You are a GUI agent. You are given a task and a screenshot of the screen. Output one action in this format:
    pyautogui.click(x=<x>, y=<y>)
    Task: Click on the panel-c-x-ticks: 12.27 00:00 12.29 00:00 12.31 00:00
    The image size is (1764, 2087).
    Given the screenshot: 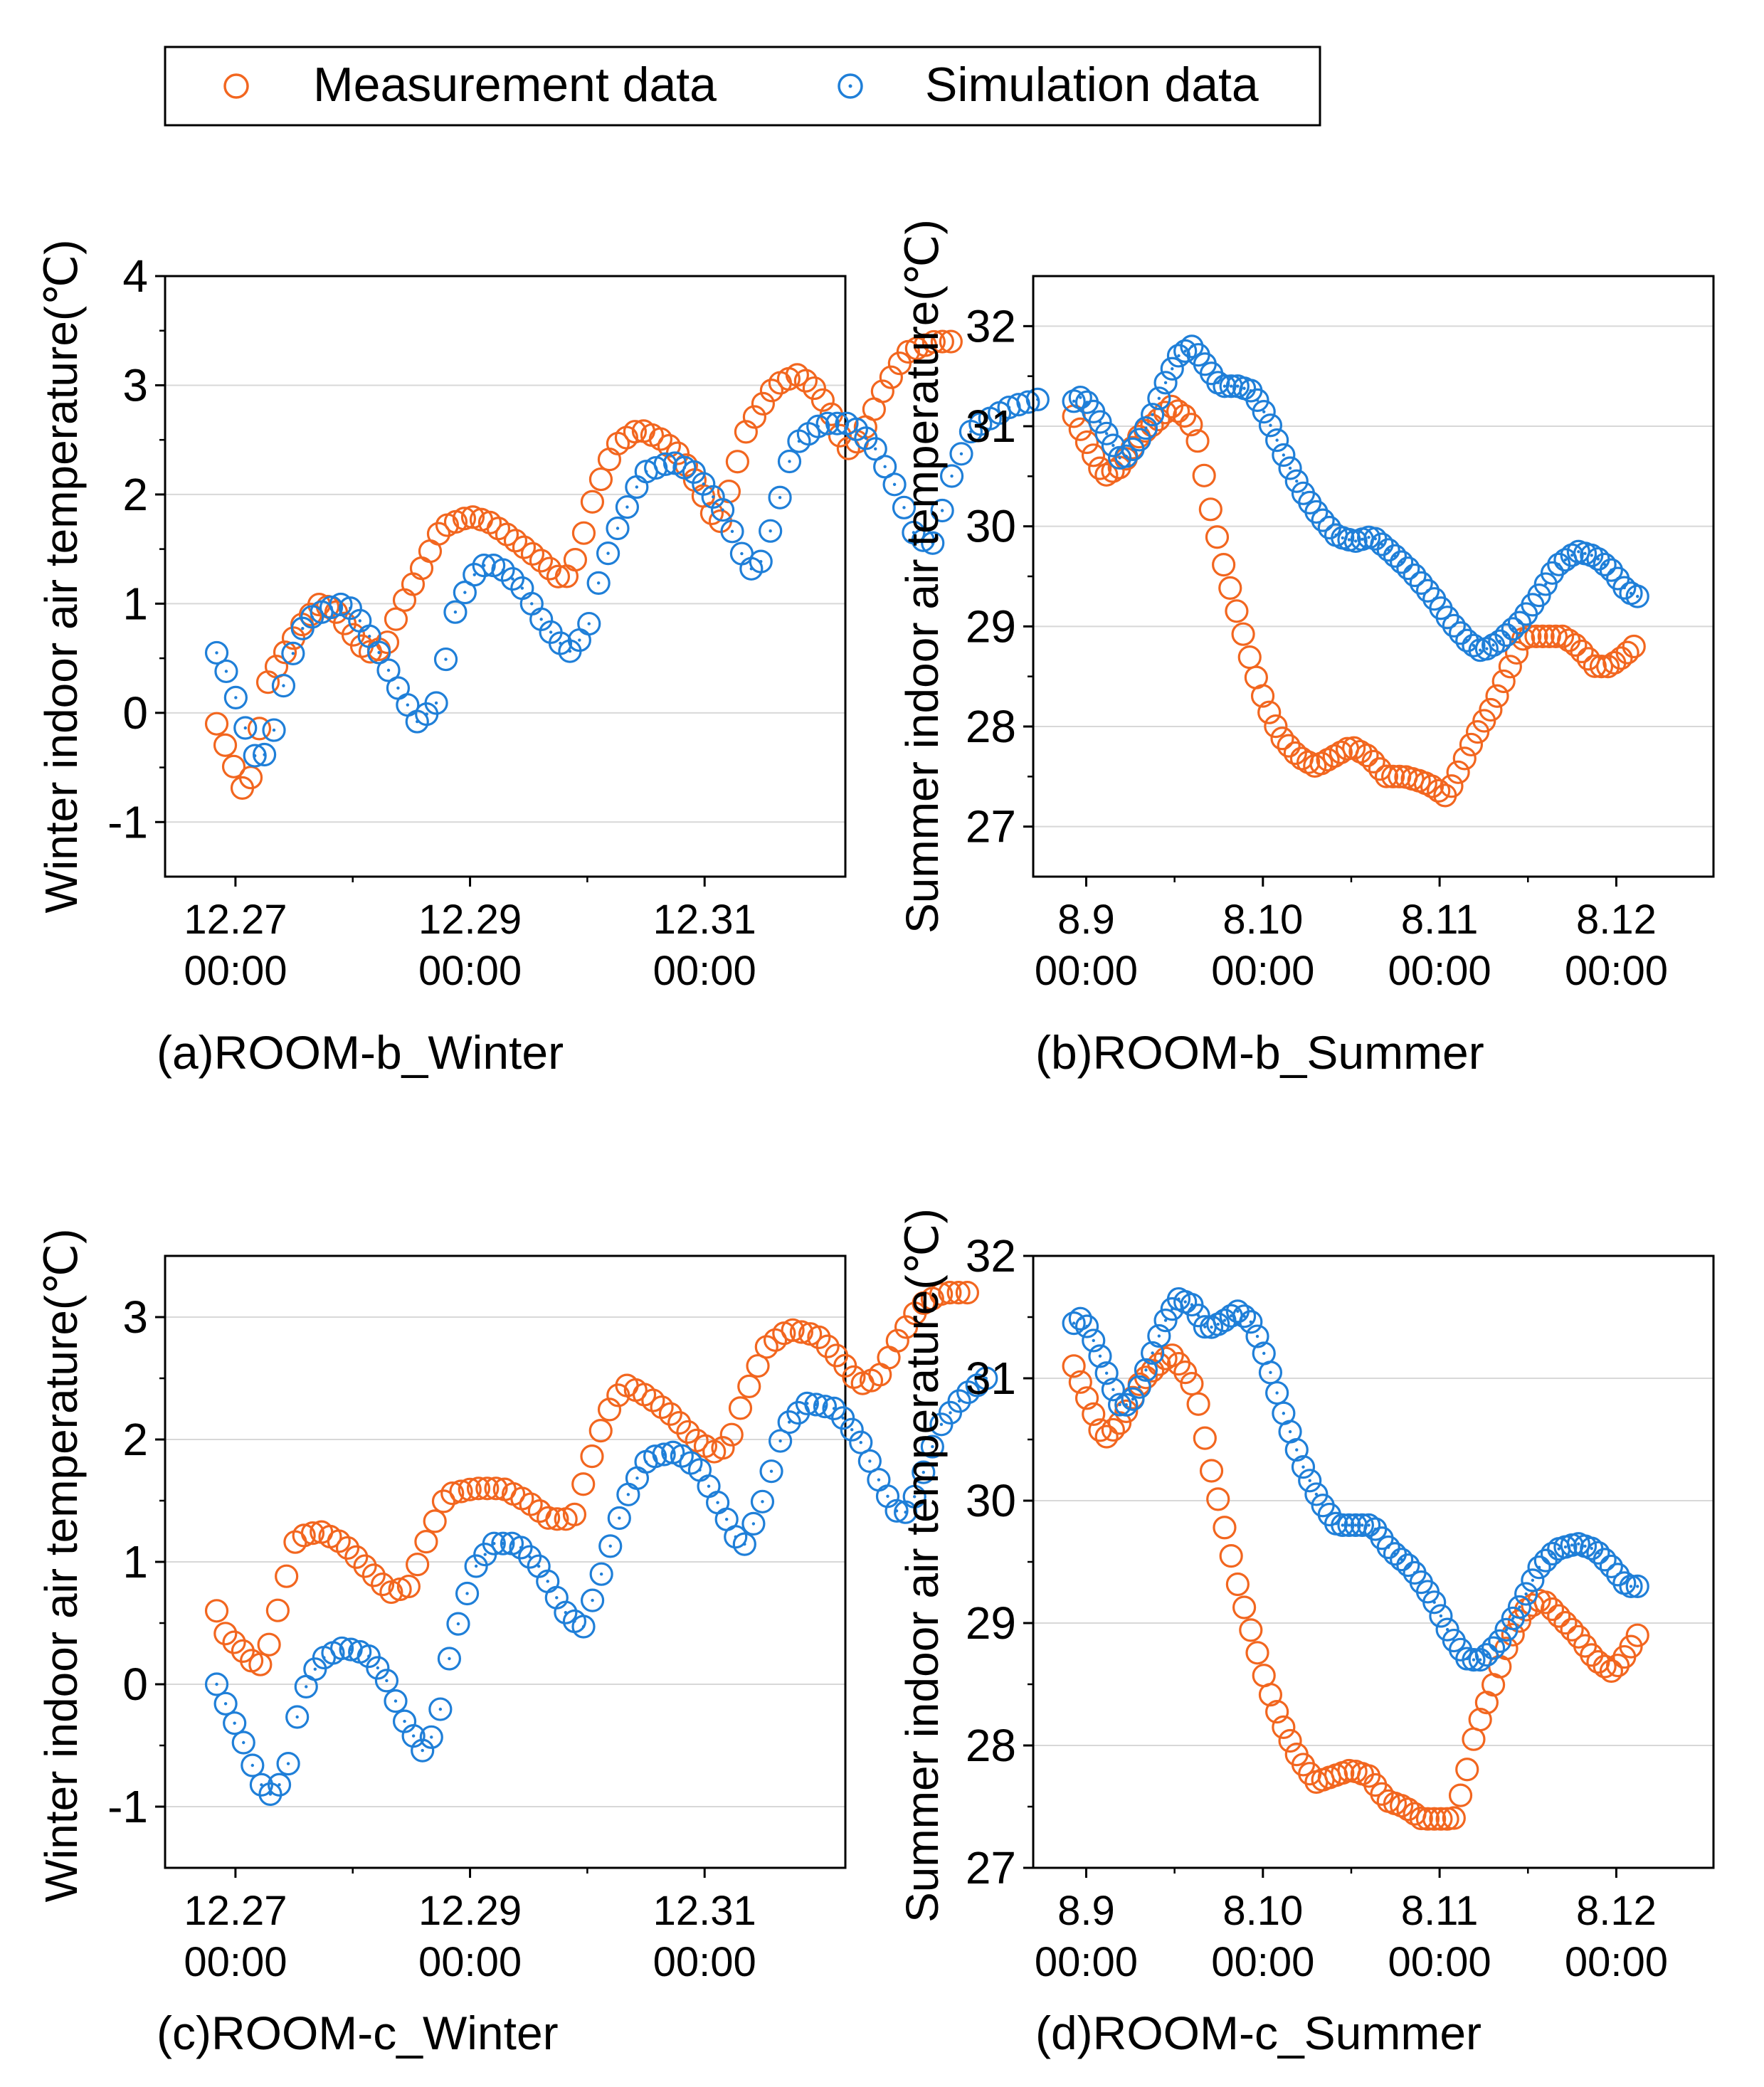 What is the action you would take?
    pyautogui.click(x=470, y=1926)
    